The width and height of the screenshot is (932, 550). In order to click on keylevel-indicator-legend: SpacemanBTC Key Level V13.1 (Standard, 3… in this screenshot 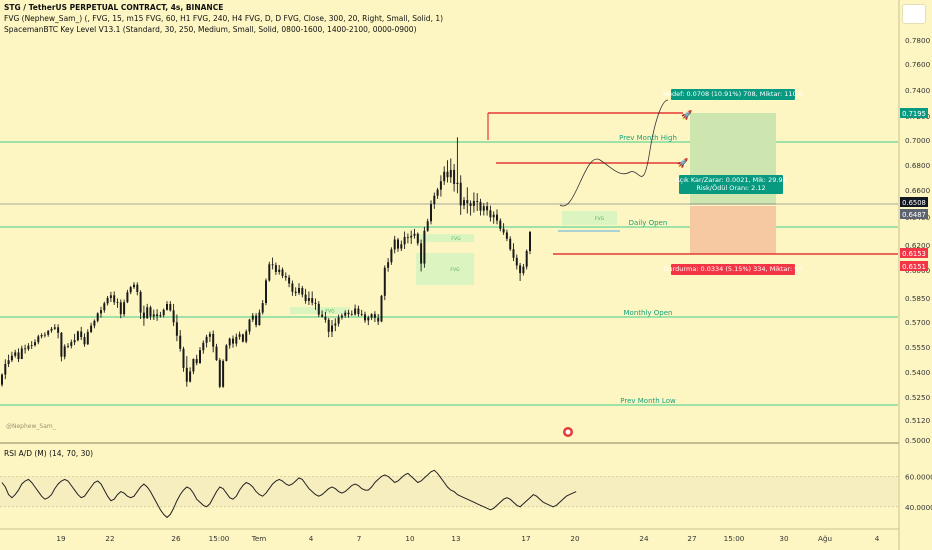, I will do `click(210, 29)`.